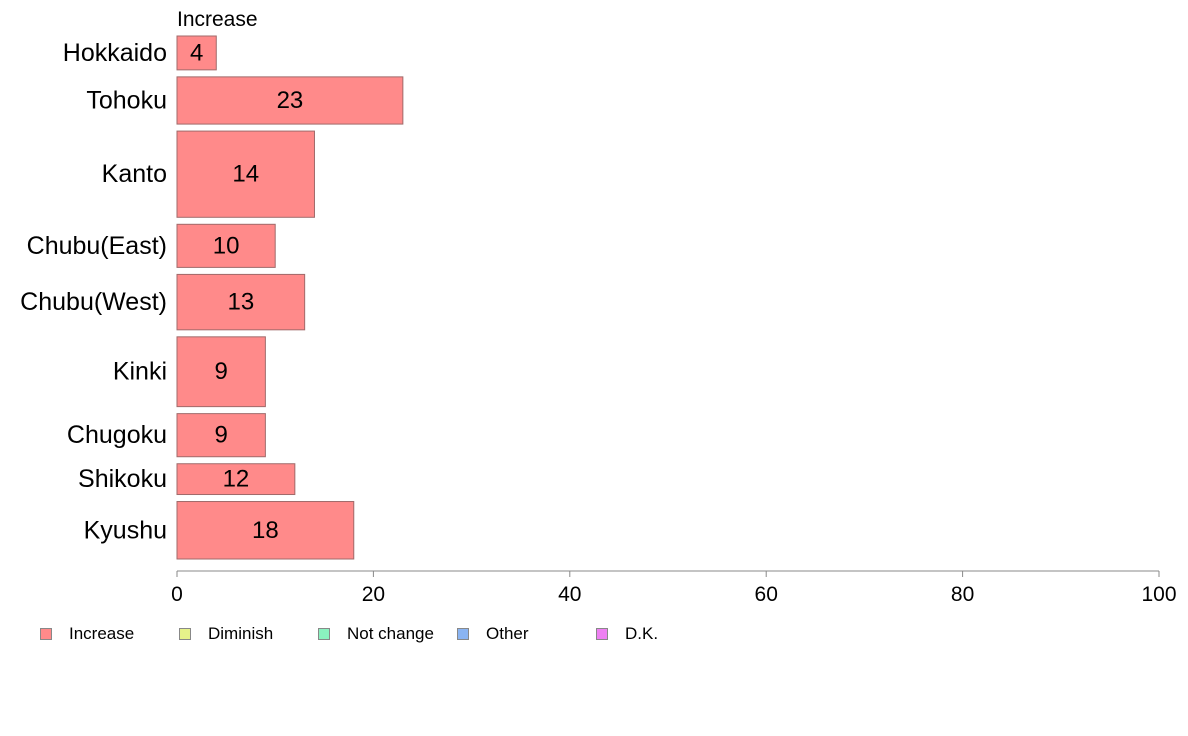  I want to click on data-label-chugoku: 9, so click(221, 435).